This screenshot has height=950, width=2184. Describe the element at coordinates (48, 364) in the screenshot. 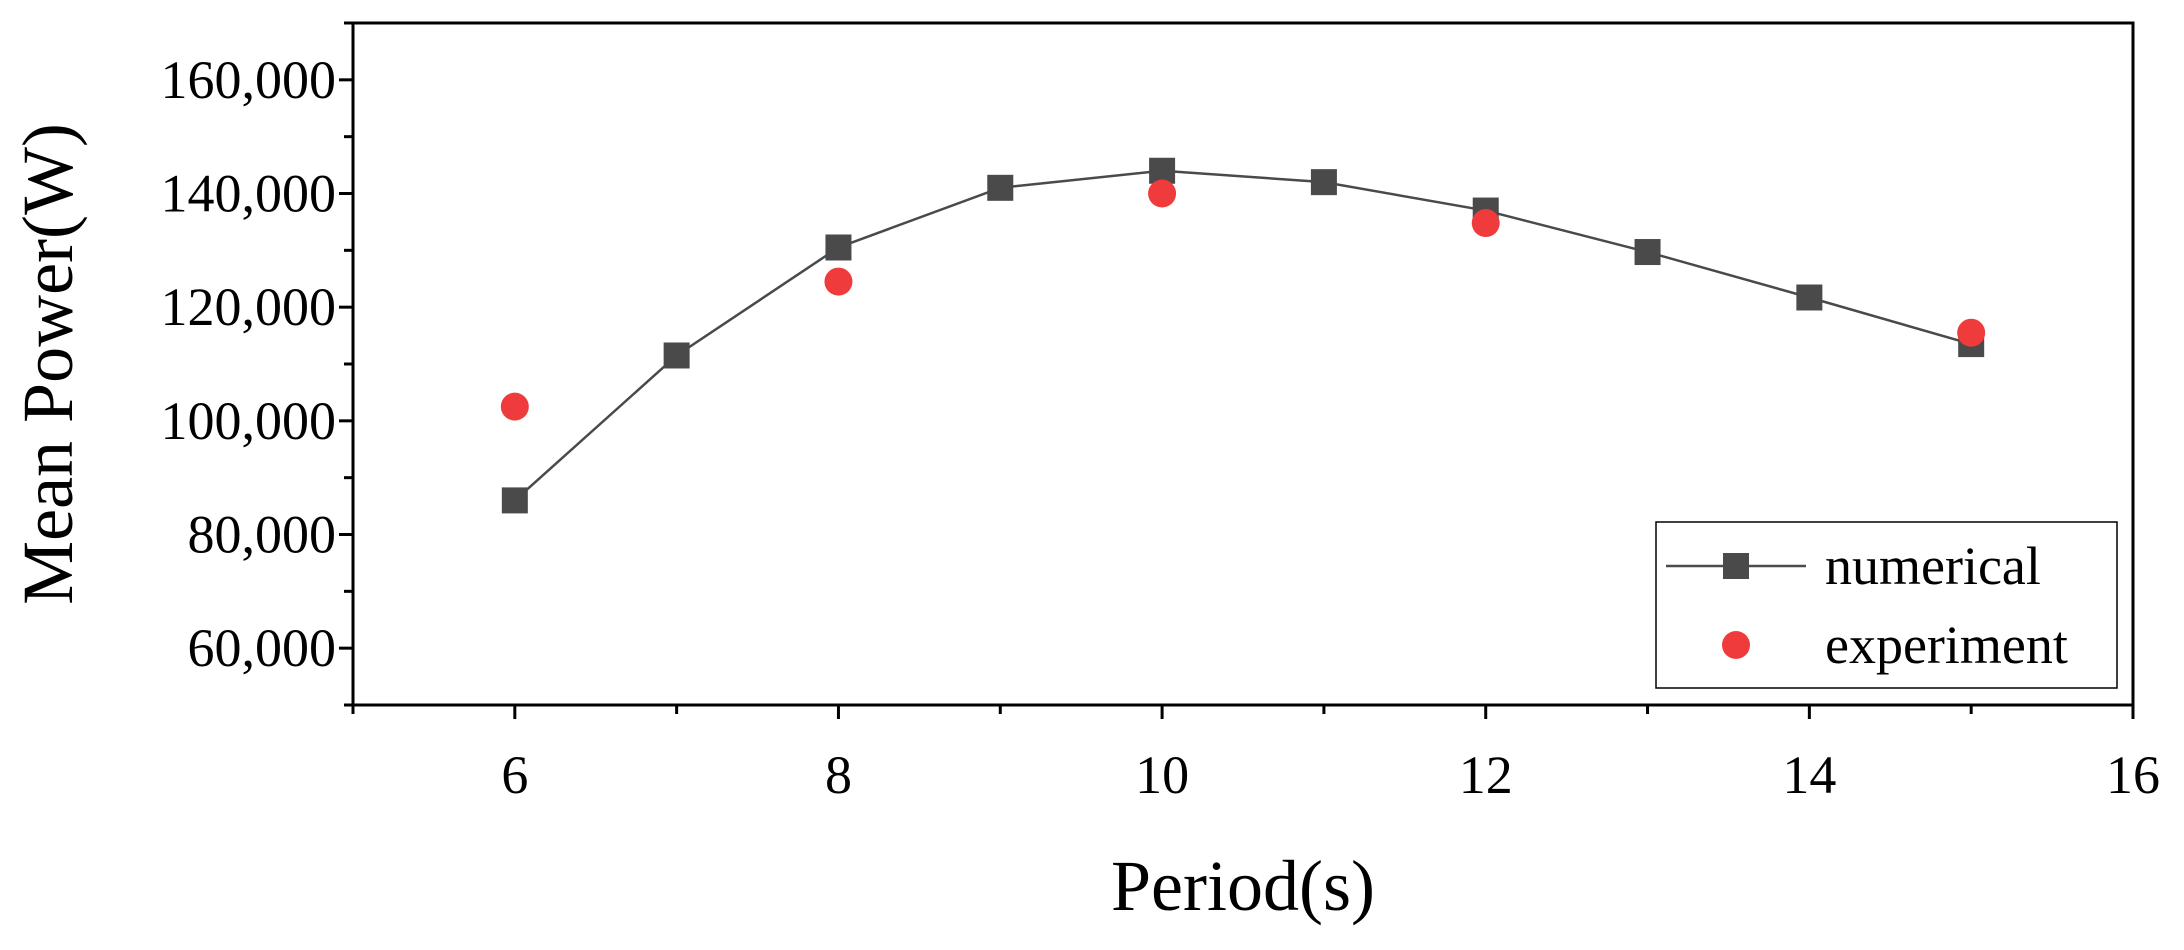

I see `y-axis-title: Mean Power(W)` at that location.